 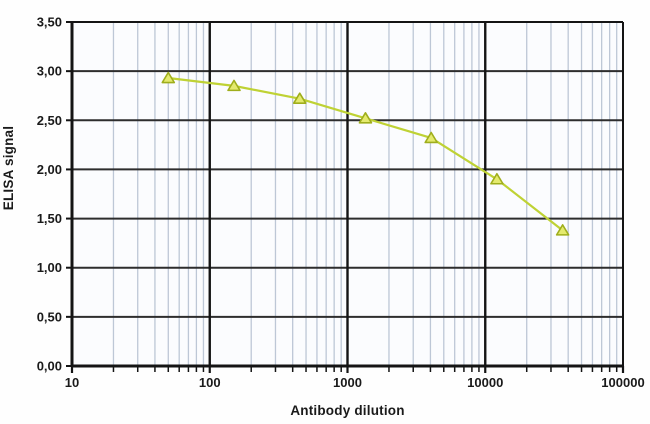 What do you see at coordinates (49, 316) in the screenshot?
I see `y-tick-label: 0,50` at bounding box center [49, 316].